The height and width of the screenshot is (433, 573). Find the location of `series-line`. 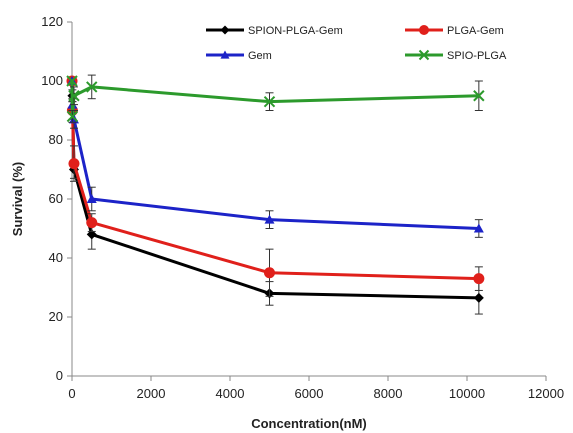

series-line is located at coordinates (274, 99).